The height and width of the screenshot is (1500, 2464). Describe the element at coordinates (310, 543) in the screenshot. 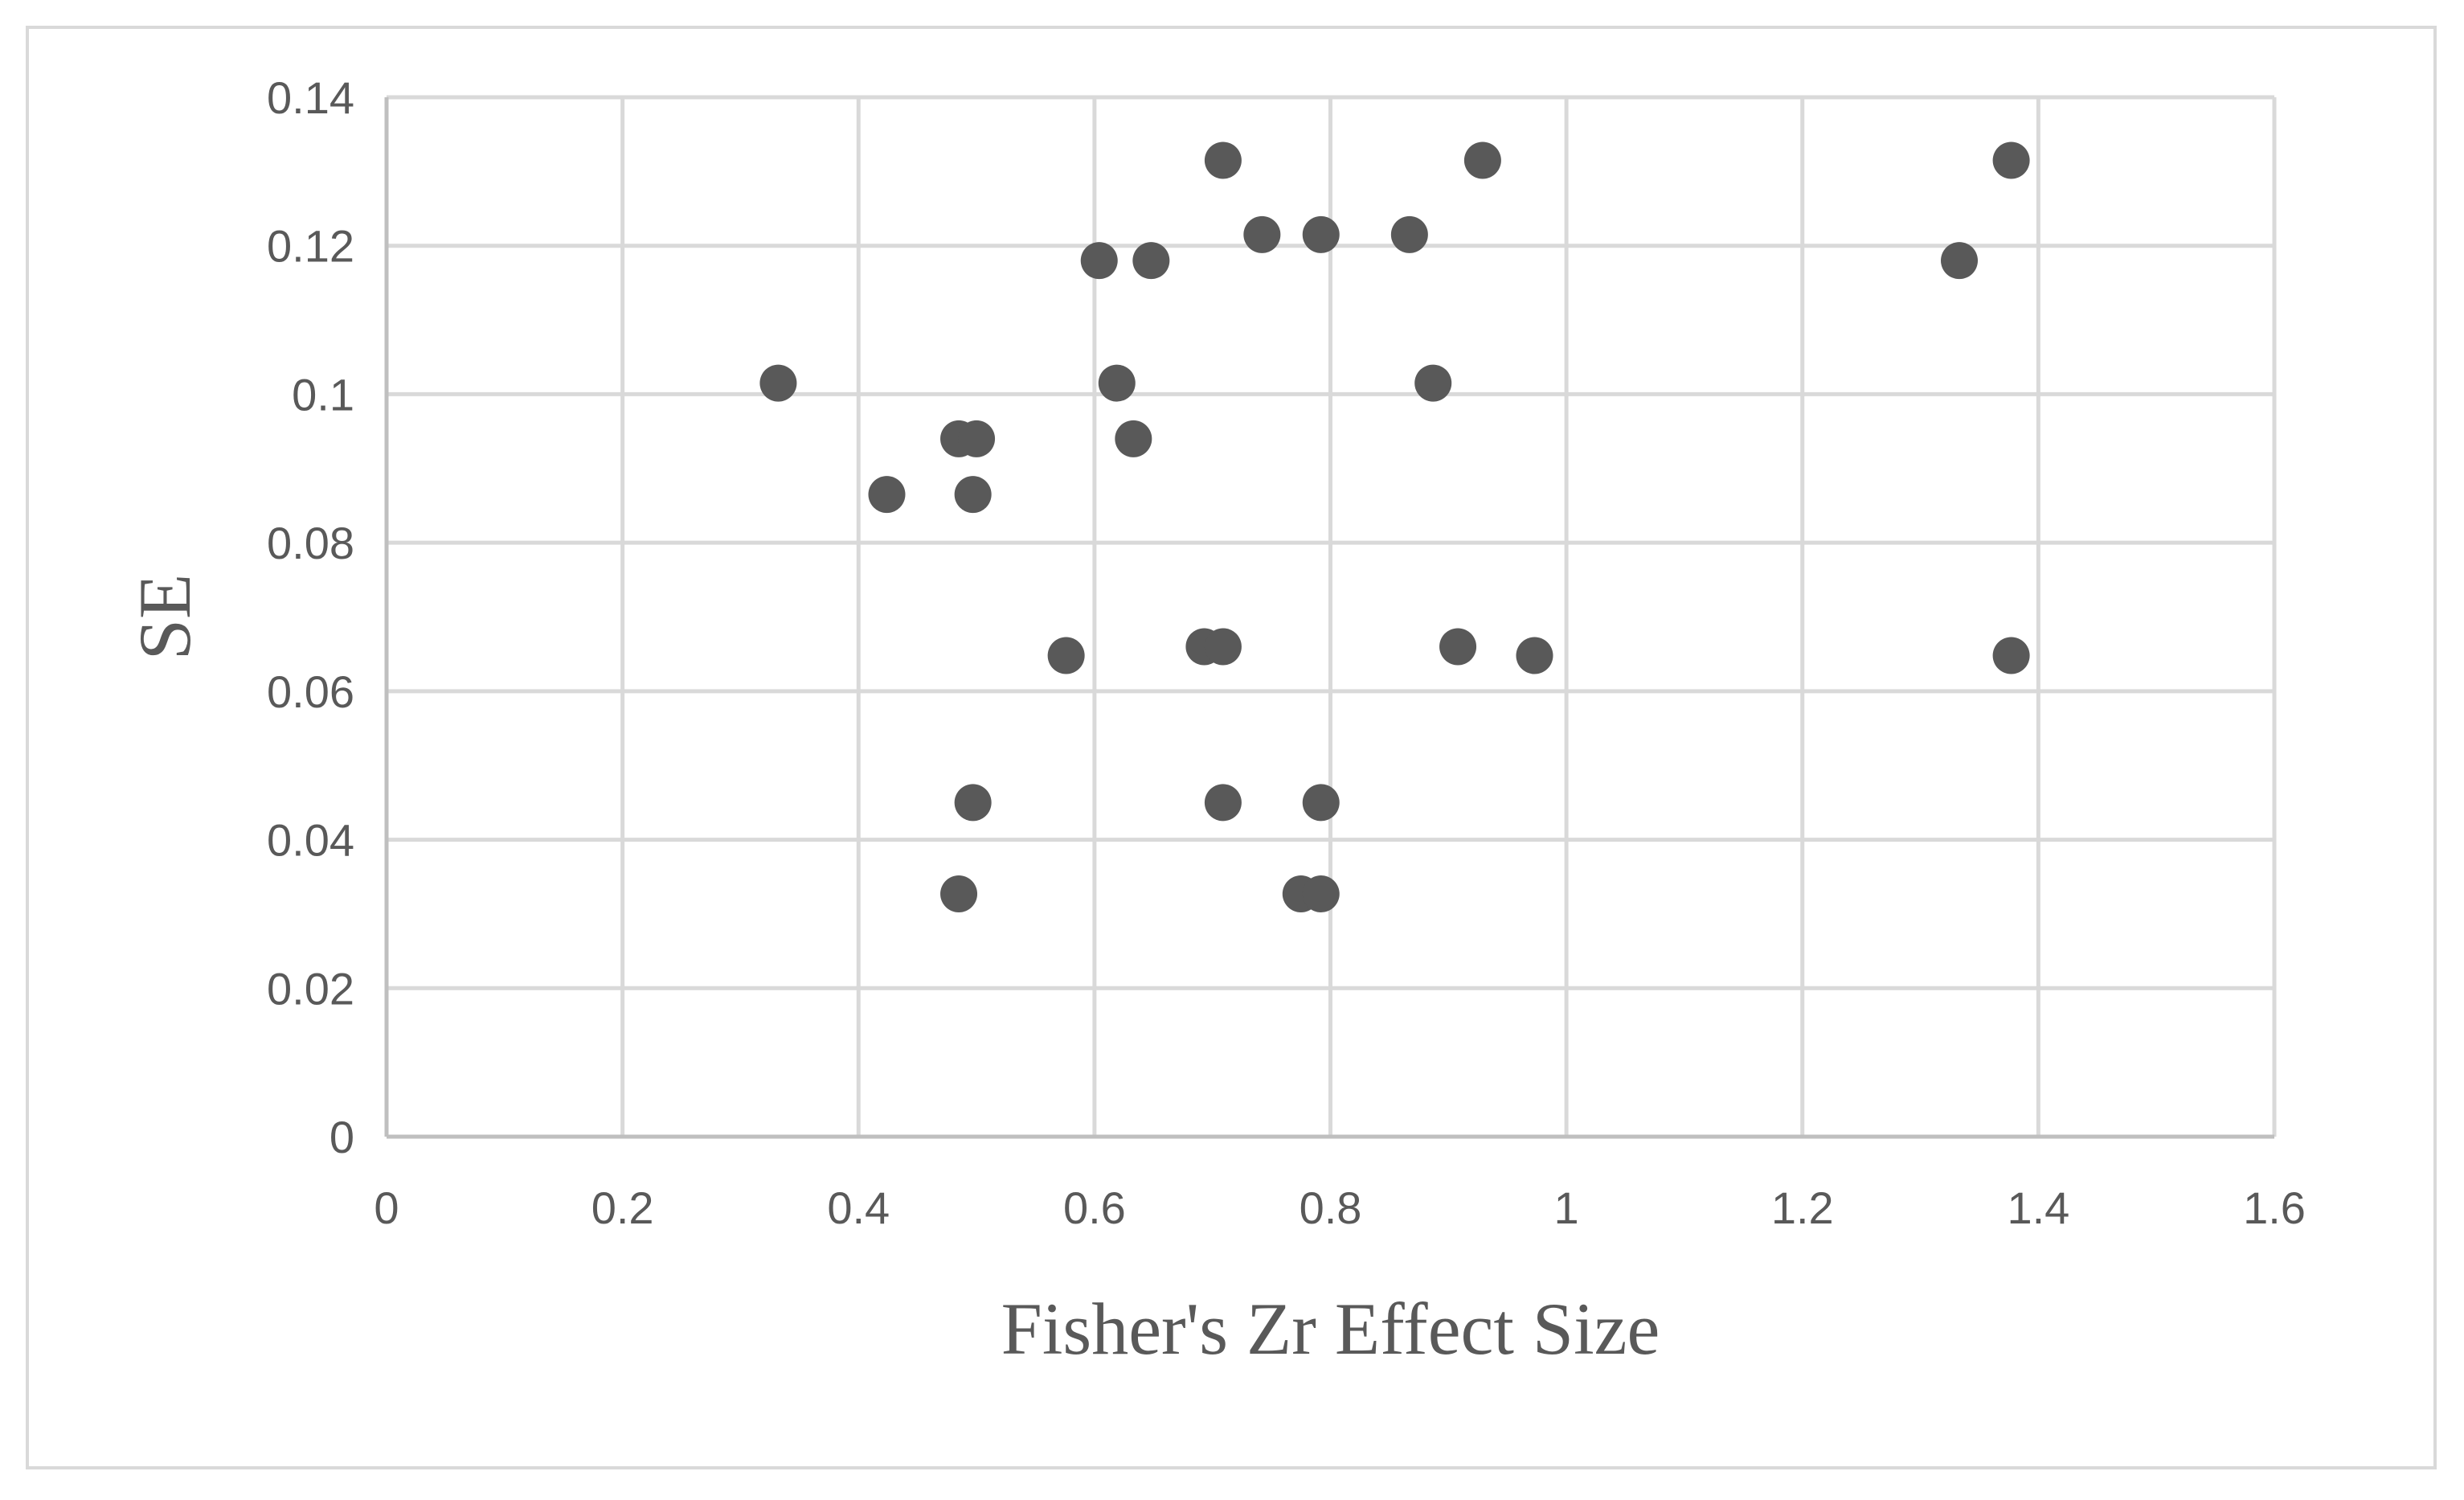

I see `y-tick-label: 0.08` at that location.